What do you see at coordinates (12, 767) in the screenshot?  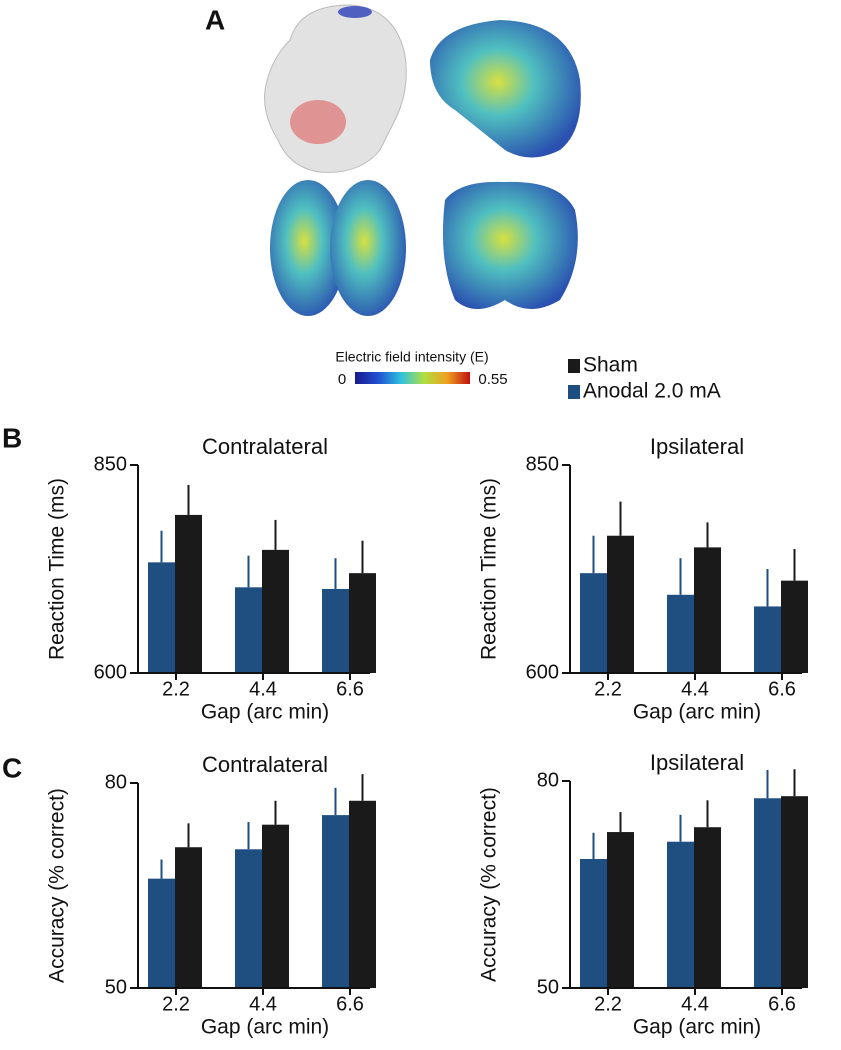 I see `panel-label: C` at bounding box center [12, 767].